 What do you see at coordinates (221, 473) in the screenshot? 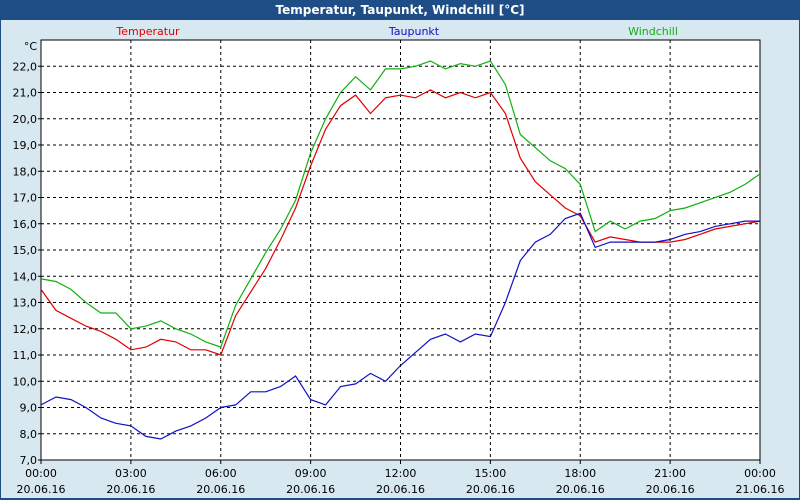
I see `x-tick-time-label: 06:00` at bounding box center [221, 473].